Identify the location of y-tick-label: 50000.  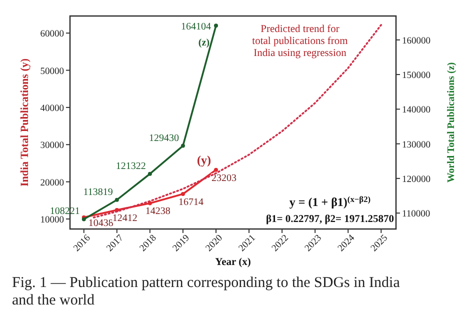
(52, 71).